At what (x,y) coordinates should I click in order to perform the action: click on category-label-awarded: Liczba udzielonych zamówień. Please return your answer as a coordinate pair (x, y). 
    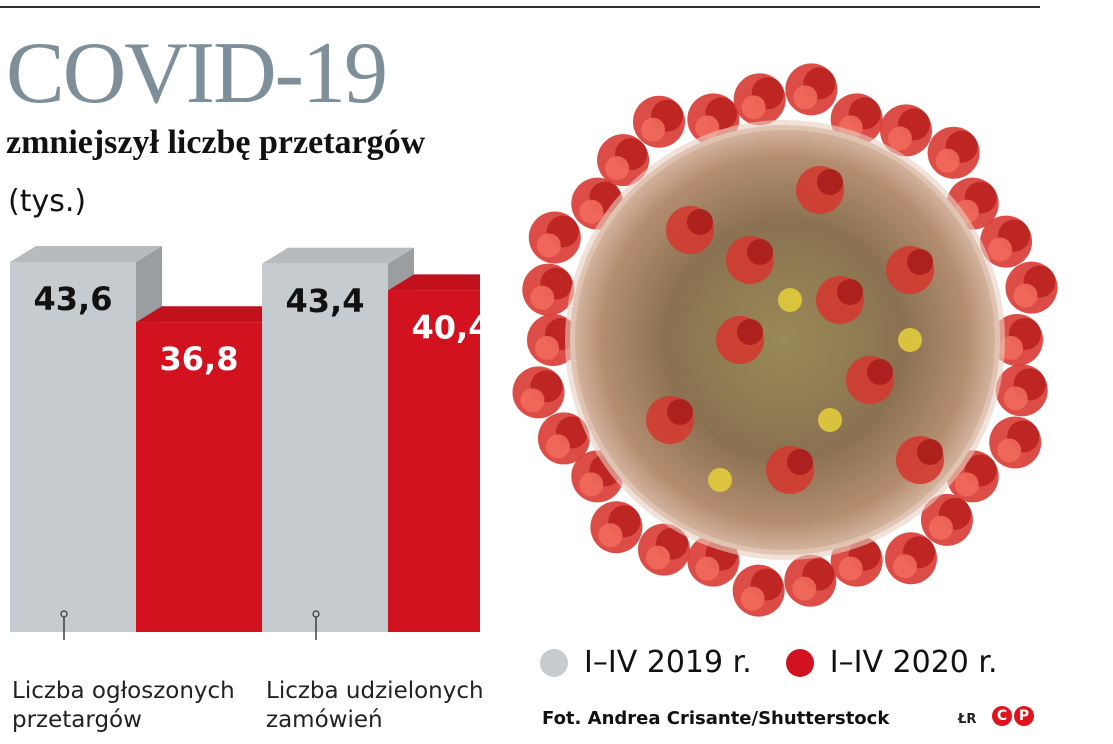
    Looking at the image, I should click on (375, 706).